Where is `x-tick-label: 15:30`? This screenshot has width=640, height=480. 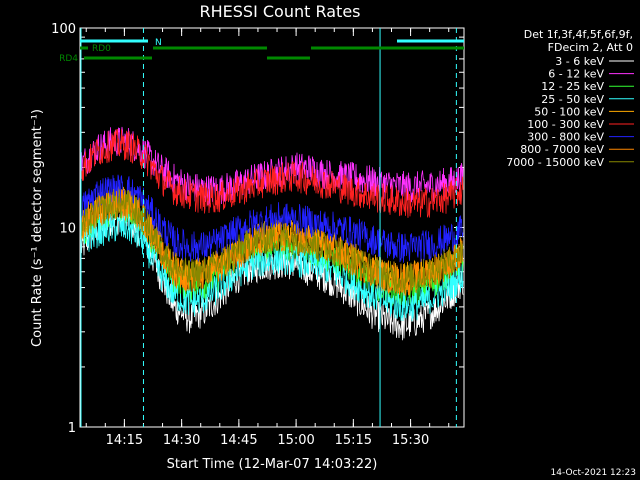 x-tick-label: 15:30 is located at coordinates (410, 440).